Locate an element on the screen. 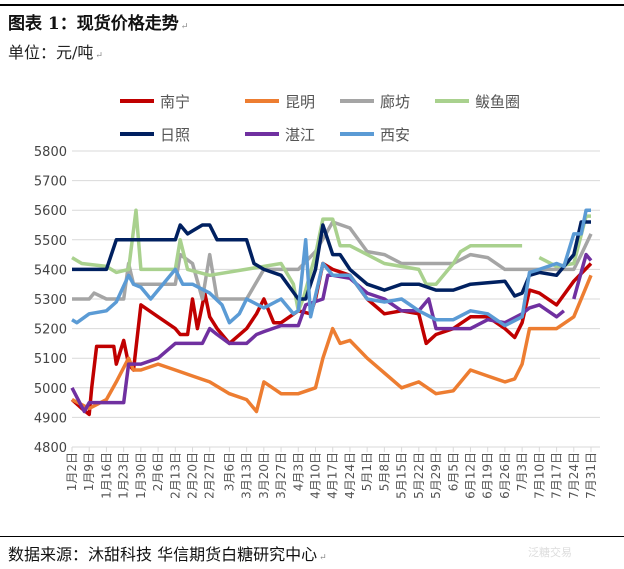 This screenshot has width=624, height=569. x-tick-label: 7月17日 is located at coordinates (557, 475).